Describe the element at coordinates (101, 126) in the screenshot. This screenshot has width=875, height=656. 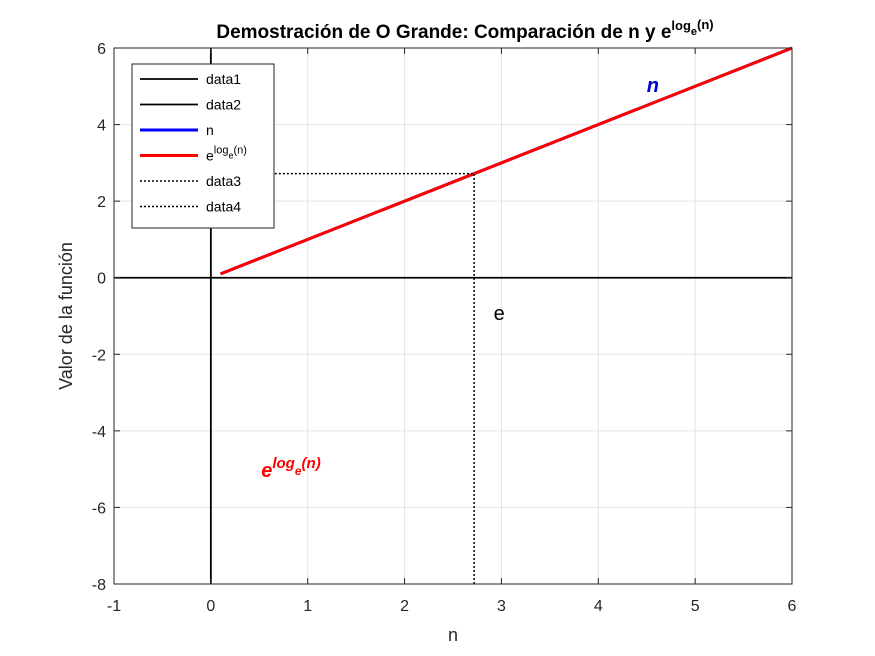
I see `y-tick-label: 4` at that location.